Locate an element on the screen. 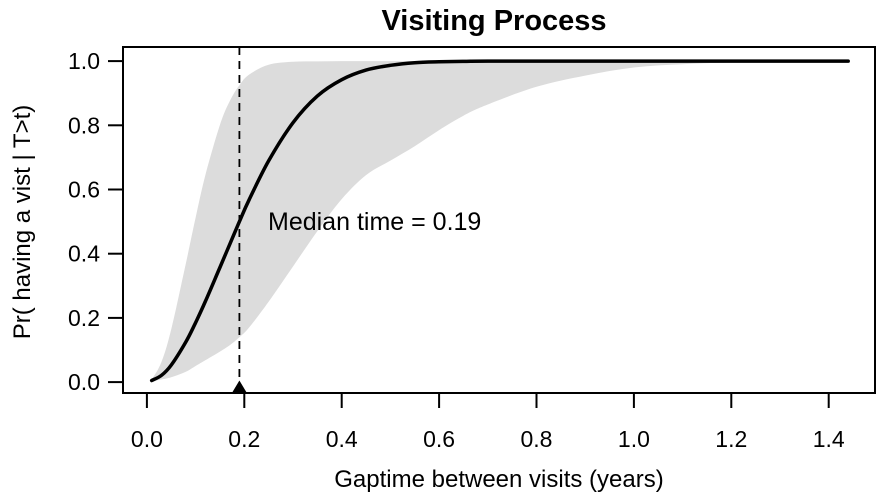  x-tick-label: 0.6 is located at coordinates (439, 439).